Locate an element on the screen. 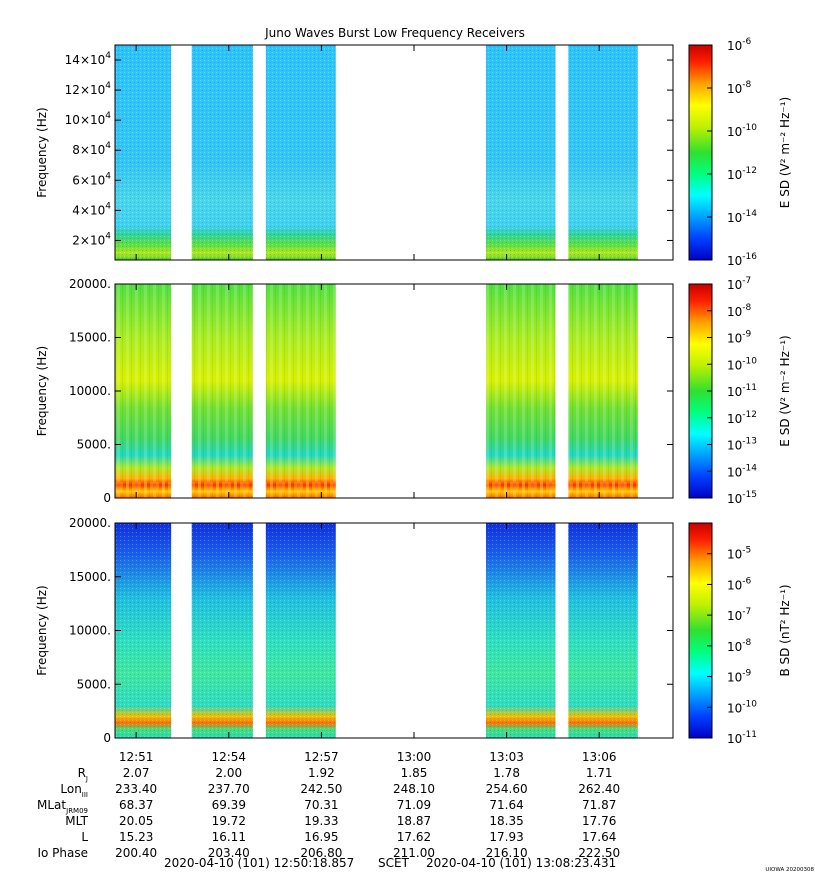 The height and width of the screenshot is (880, 815). middle-colorbar-tick-label-3: 10⁻⁹ is located at coordinates (739, 338).